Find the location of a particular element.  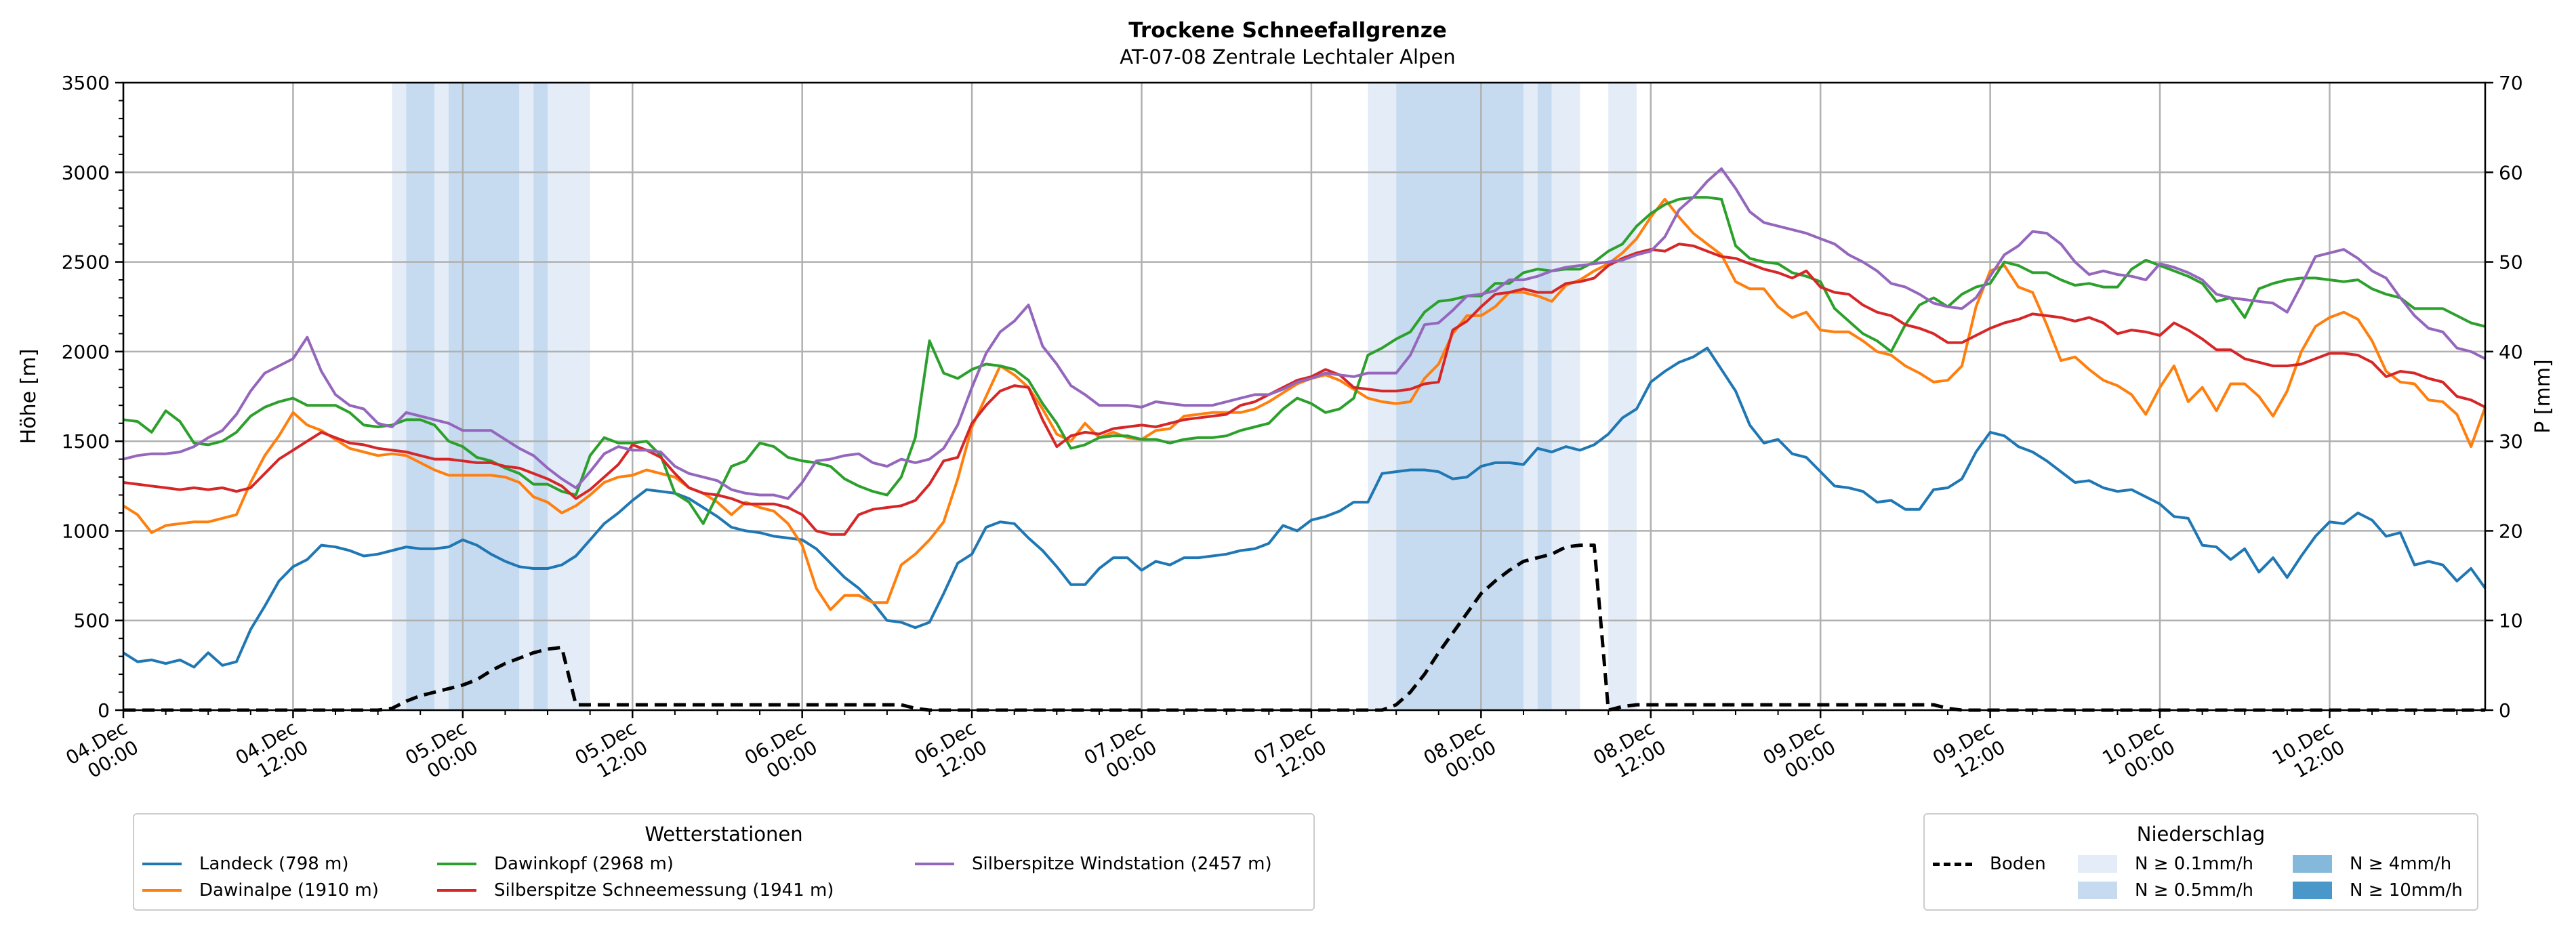

x-tick-label: 07.Dec12:00 is located at coordinates (1290, 752).